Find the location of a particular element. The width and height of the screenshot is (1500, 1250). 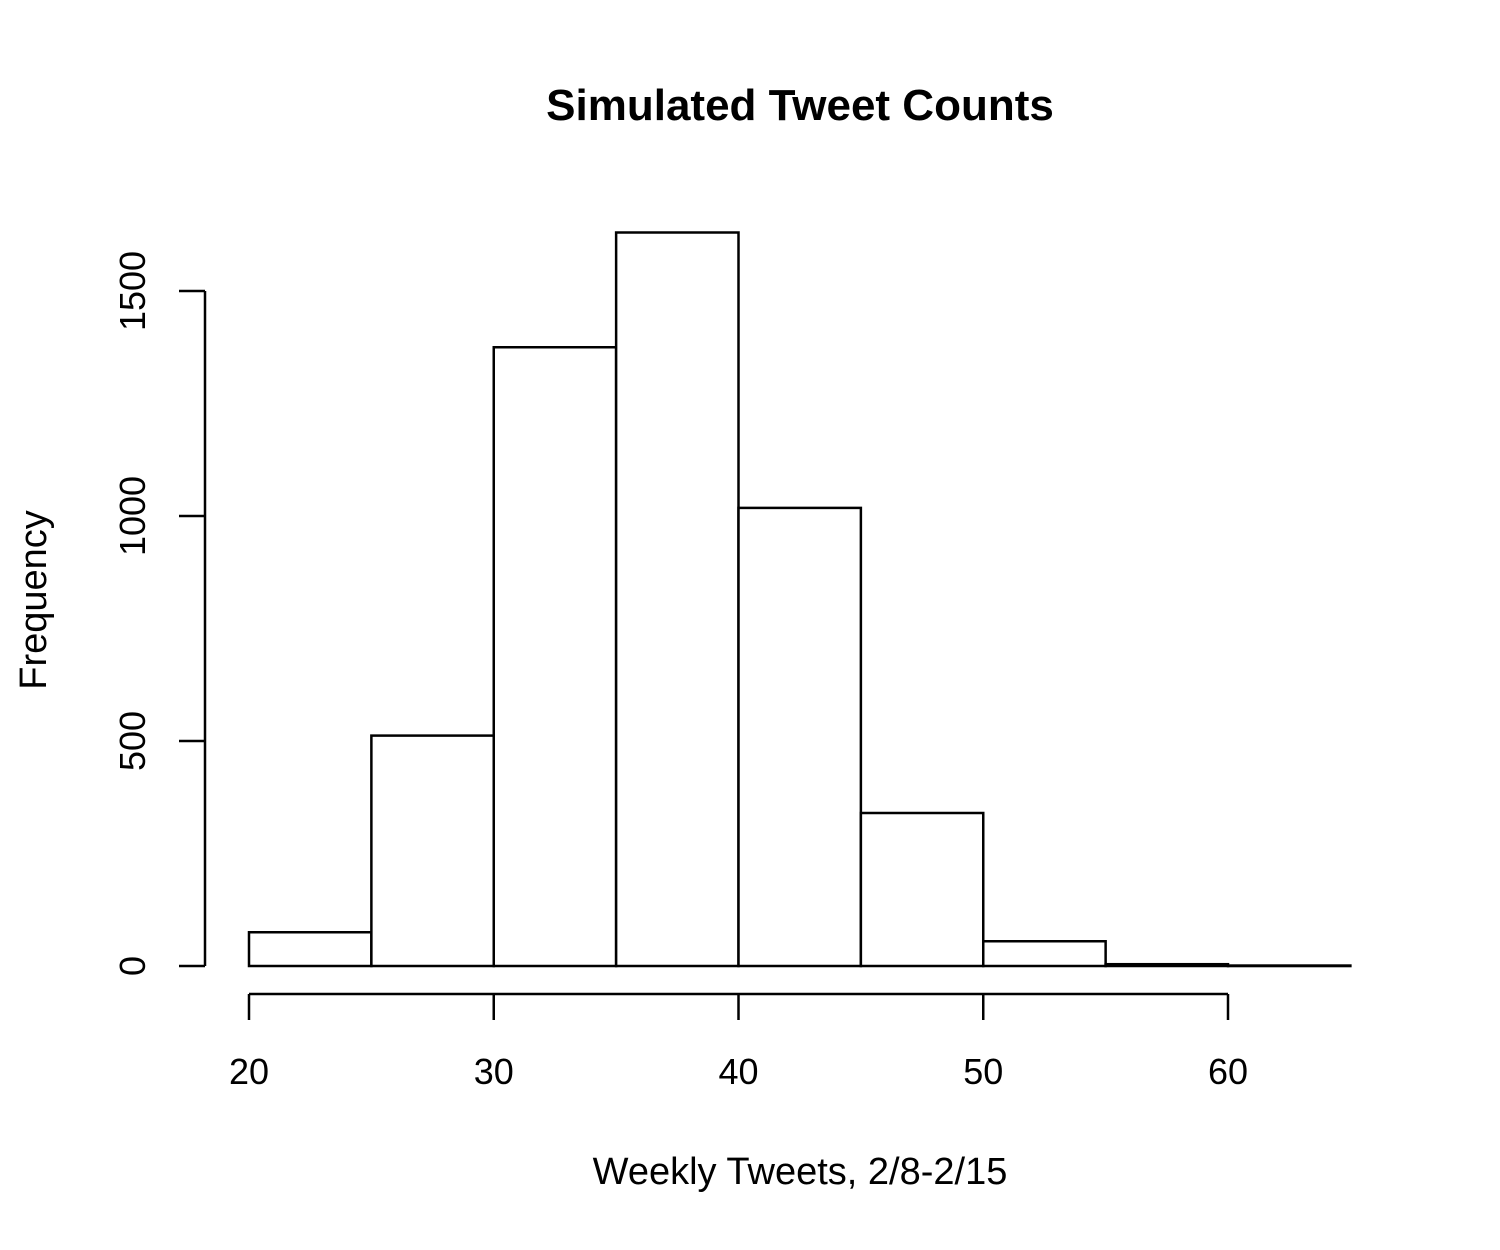

y-tick-label-1000: 1000 is located at coordinates (132, 516).